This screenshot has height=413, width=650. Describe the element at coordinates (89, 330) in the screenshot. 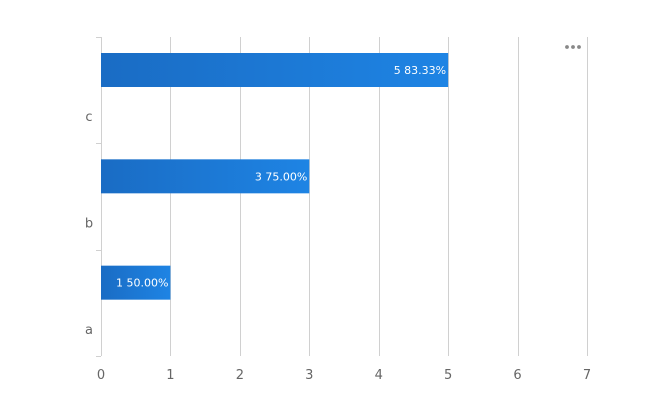

I see `y-tick-label-a: a` at that location.